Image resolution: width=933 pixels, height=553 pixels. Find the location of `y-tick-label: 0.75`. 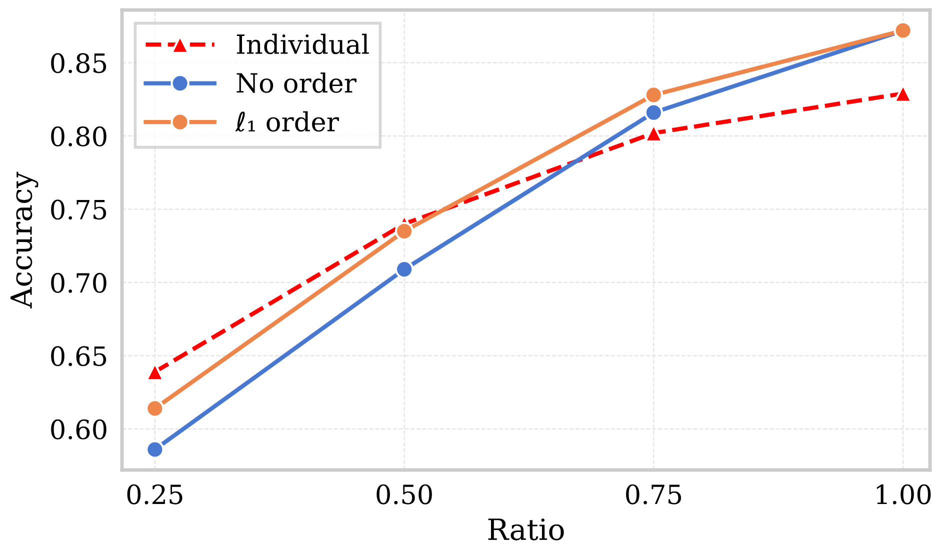

y-tick-label: 0.75 is located at coordinates (78, 210).